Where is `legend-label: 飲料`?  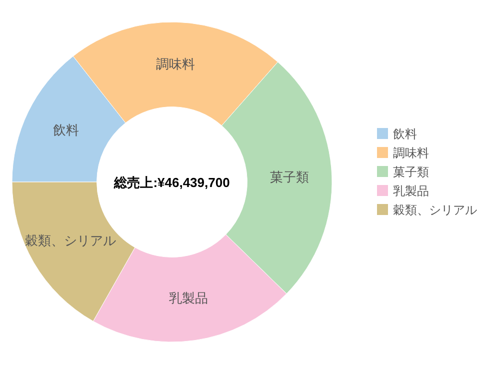
legend-label: 飲料 is located at coordinates (405, 134).